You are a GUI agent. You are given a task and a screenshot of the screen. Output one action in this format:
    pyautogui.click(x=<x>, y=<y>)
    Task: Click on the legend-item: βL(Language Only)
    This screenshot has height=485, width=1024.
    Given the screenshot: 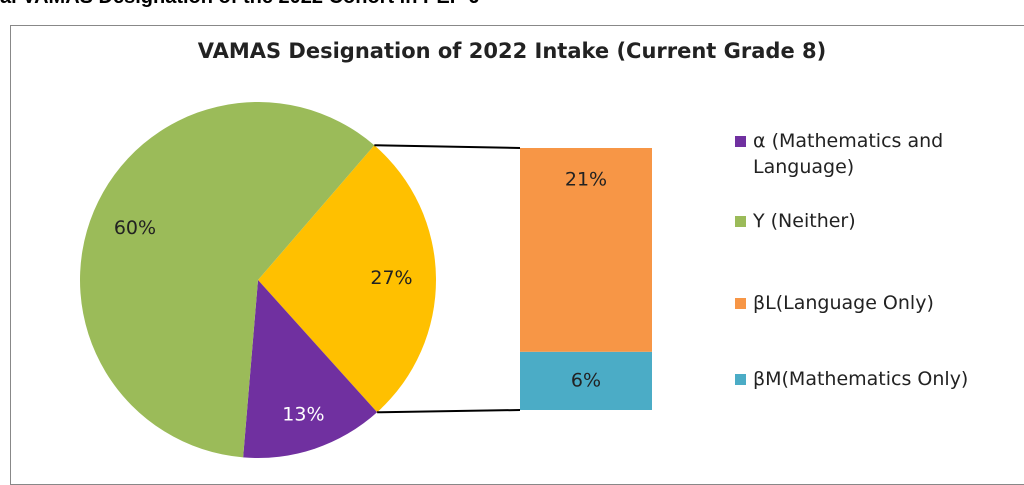 What is the action you would take?
    pyautogui.click(x=870, y=303)
    